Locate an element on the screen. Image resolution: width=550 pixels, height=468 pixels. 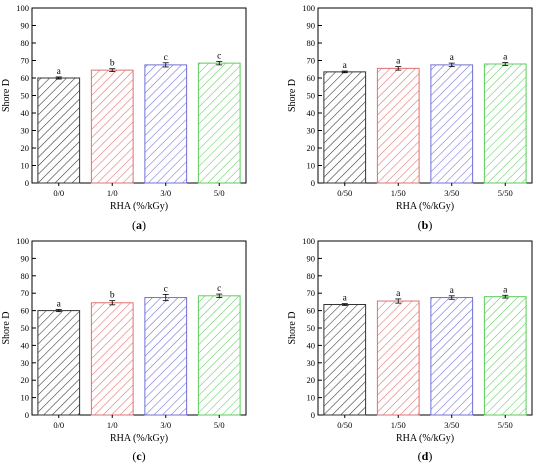
x-tick-label: 5/0 is located at coordinates (219, 193).